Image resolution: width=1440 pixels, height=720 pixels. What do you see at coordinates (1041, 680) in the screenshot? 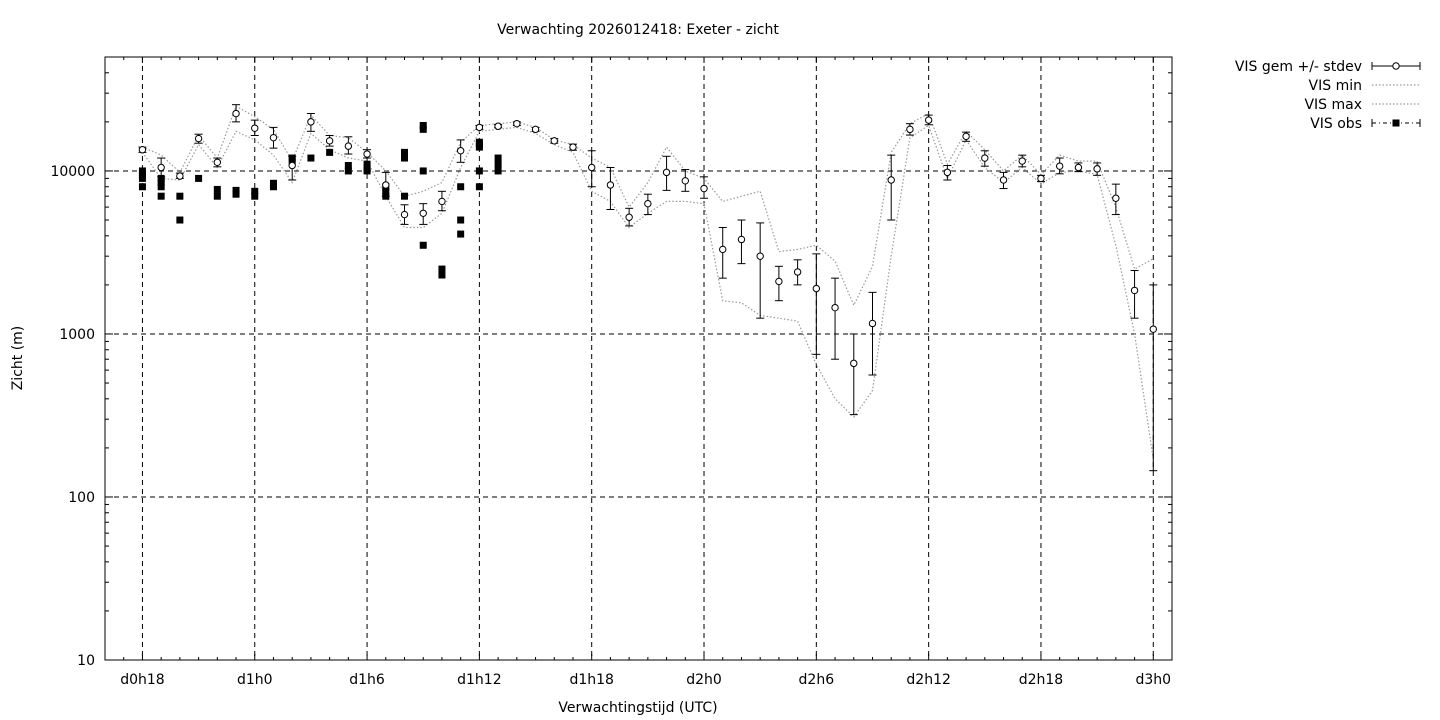
I see `x-tick-label: d2h18` at bounding box center [1041, 680].